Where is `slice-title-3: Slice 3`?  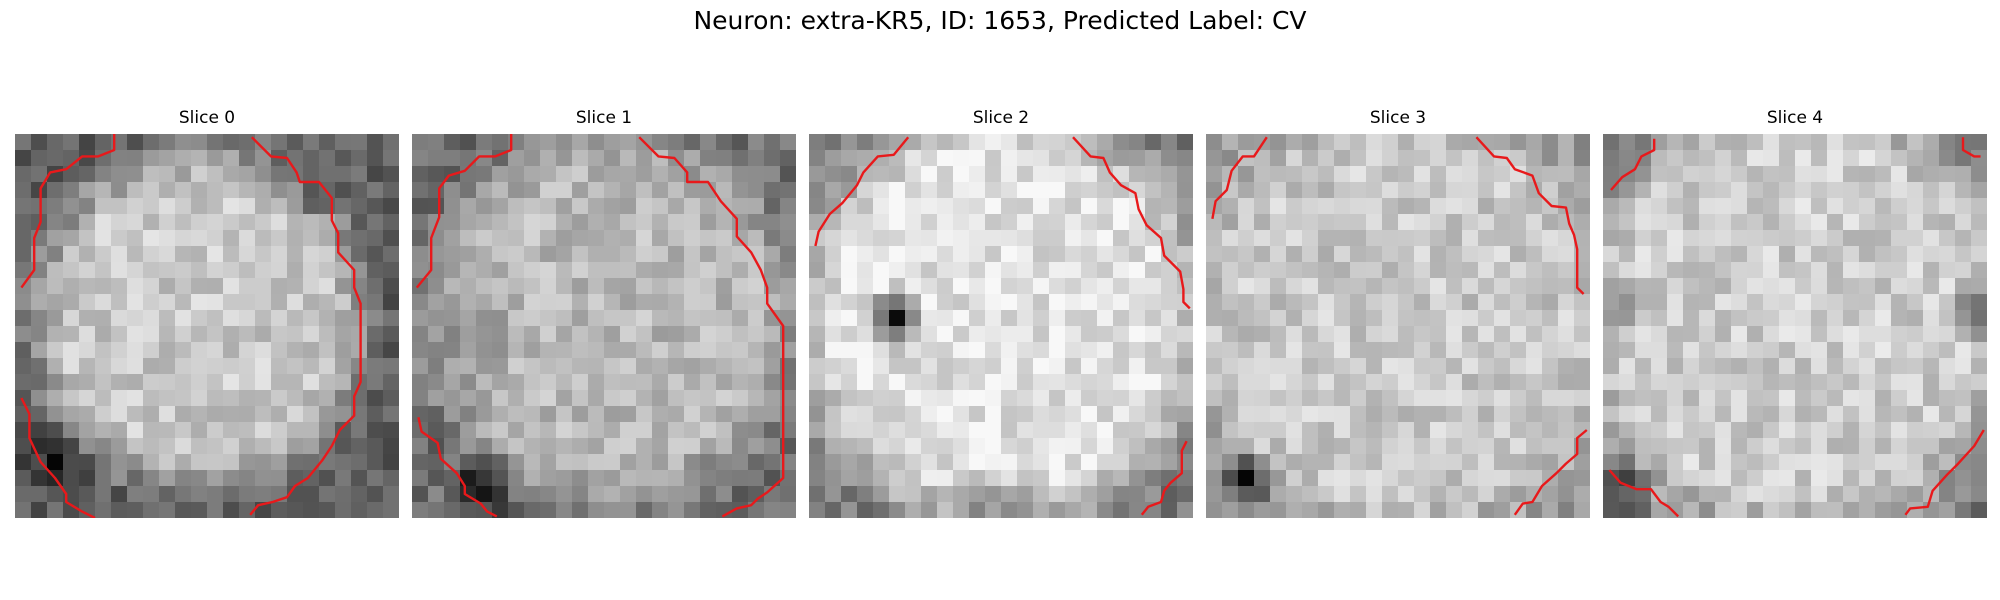
slice-title-3: Slice 3 is located at coordinates (1398, 118).